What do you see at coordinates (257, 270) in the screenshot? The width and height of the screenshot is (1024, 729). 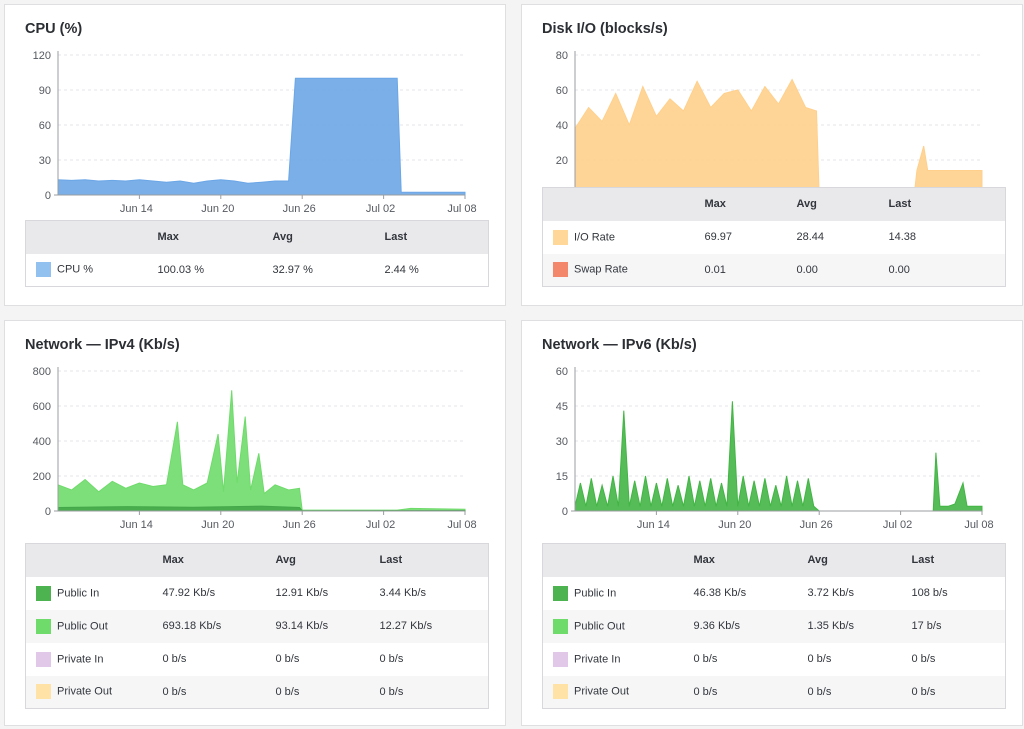 I see `table-row: CPU % 100.03 % 32.97 % 2.44 %` at bounding box center [257, 270].